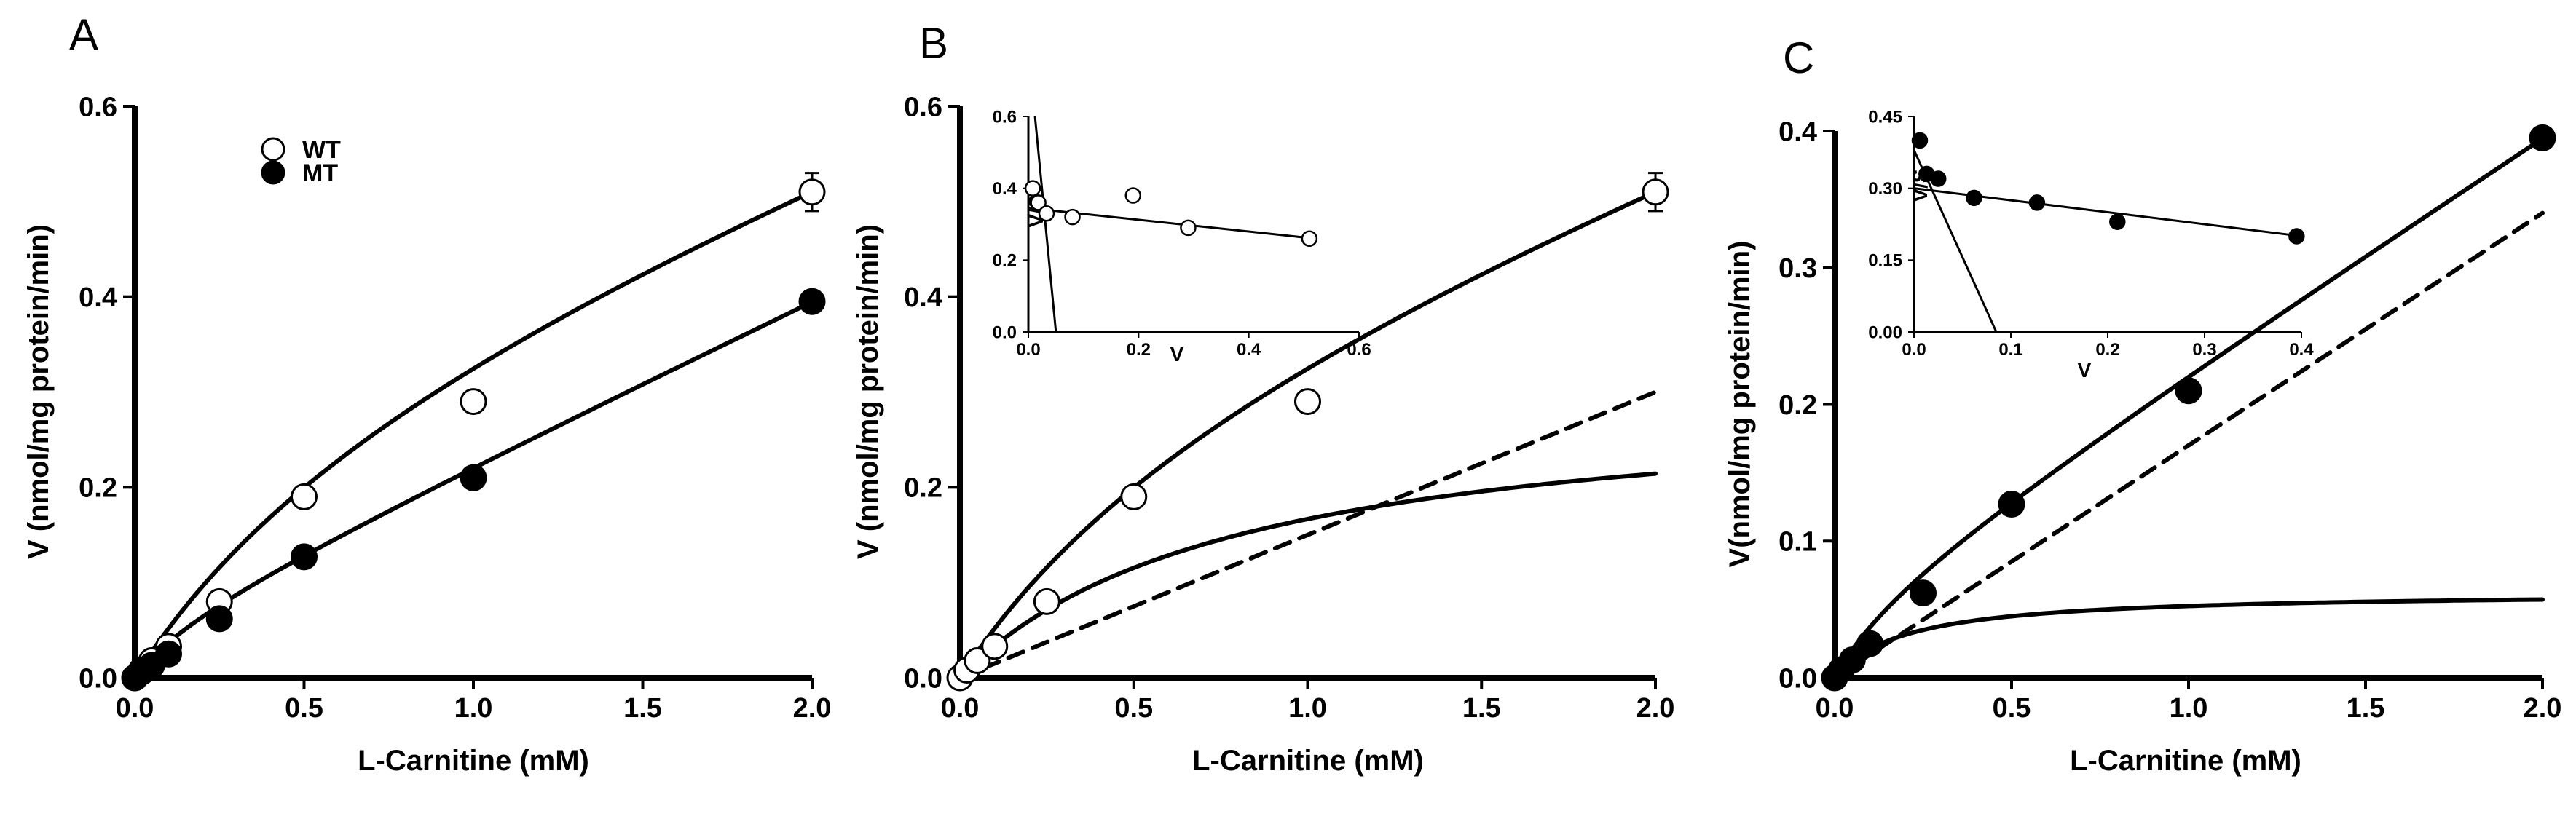 The width and height of the screenshot is (2576, 819). What do you see at coordinates (868, 391) in the screenshot?
I see `chart-b-ylabel: V (nmol/mg protein/min)` at bounding box center [868, 391].